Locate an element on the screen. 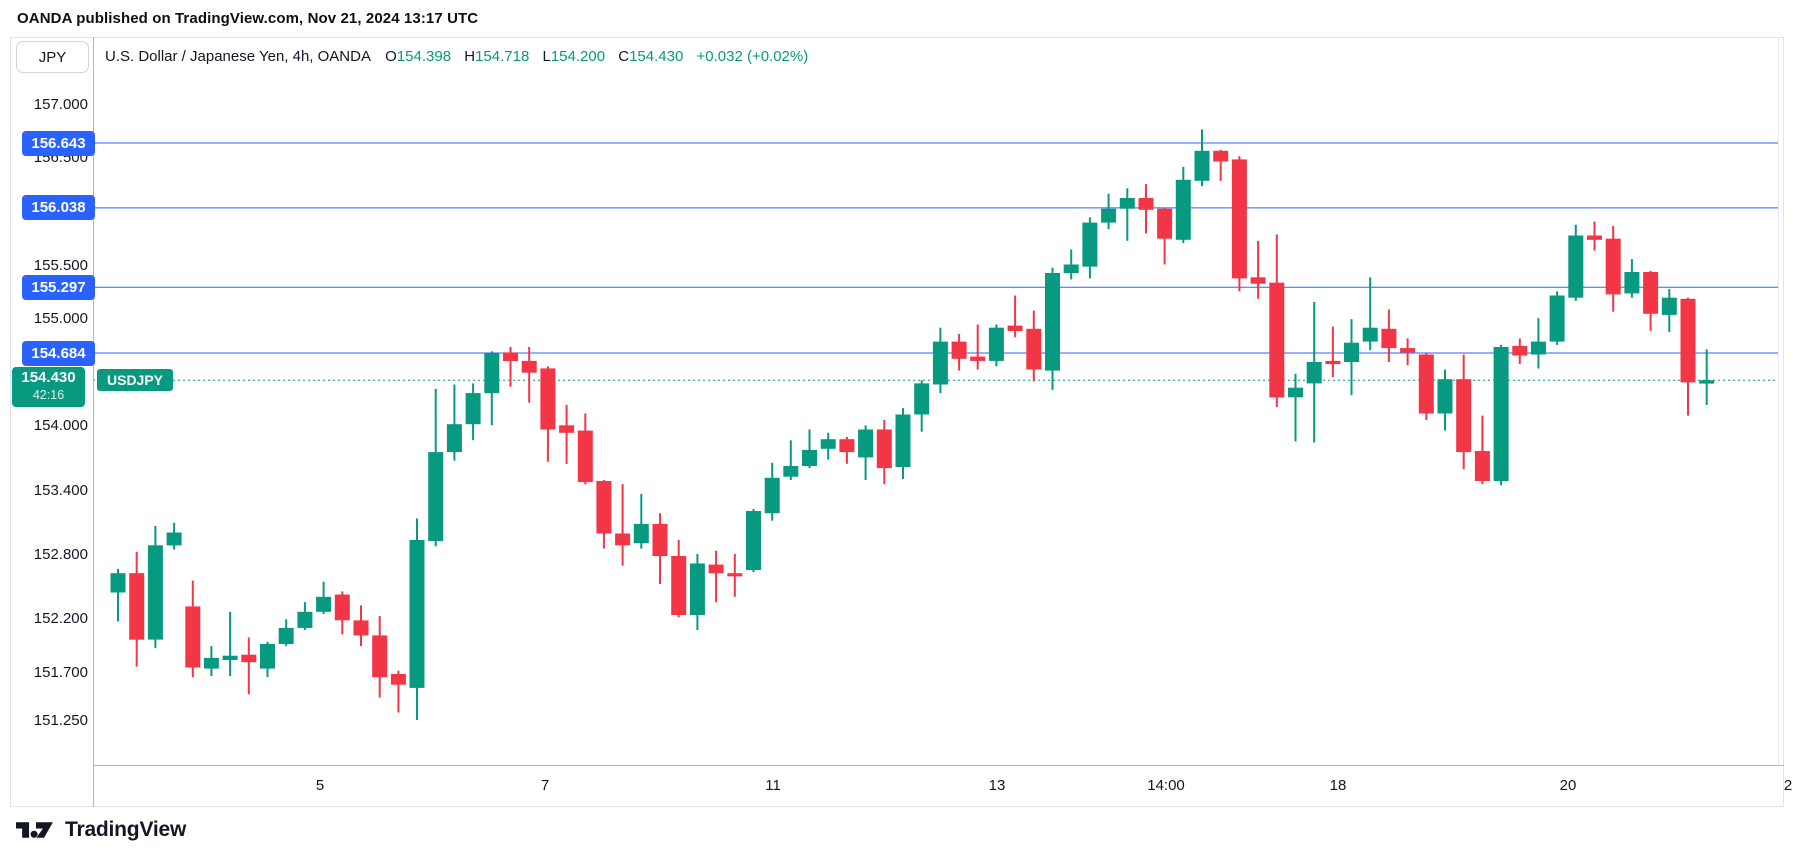  price-level-badge: 154.684 is located at coordinates (58, 353).